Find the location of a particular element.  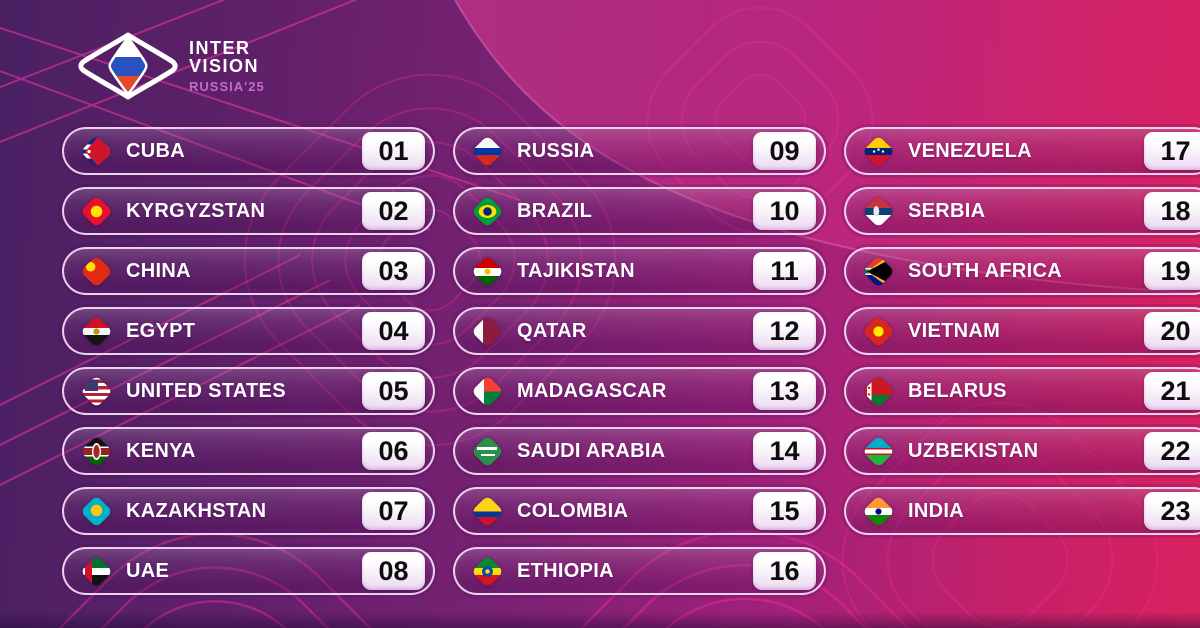

country-row: UZBEKISTAN 22 is located at coordinates (1022, 451).